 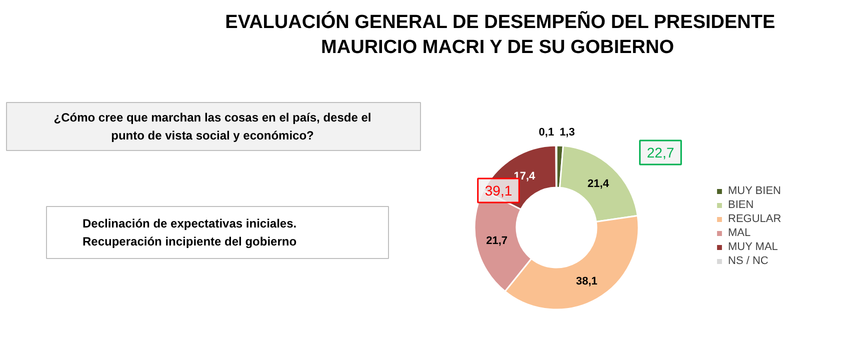 I want to click on text: Declinación de expectativas iniciales. Recuperación incipiente del gobierno, so click(x=189, y=232).